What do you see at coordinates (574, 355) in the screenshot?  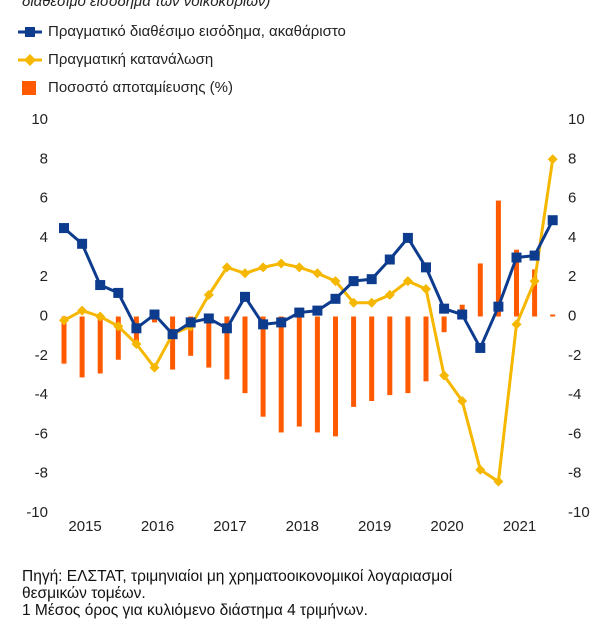 I see `y2-tick-label: -2` at bounding box center [574, 355].